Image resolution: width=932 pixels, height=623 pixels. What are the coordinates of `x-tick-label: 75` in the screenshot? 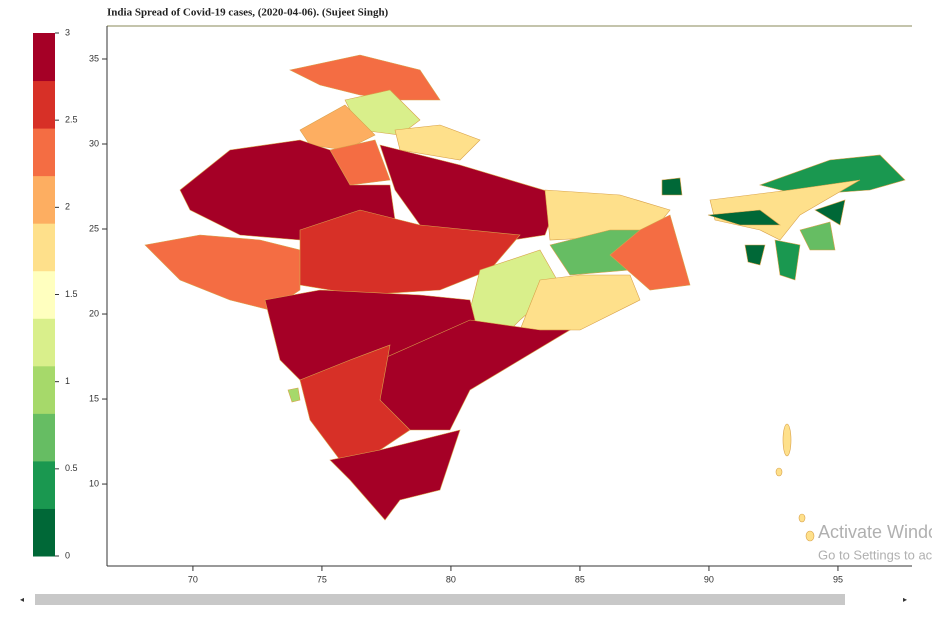 It's located at (322, 579).